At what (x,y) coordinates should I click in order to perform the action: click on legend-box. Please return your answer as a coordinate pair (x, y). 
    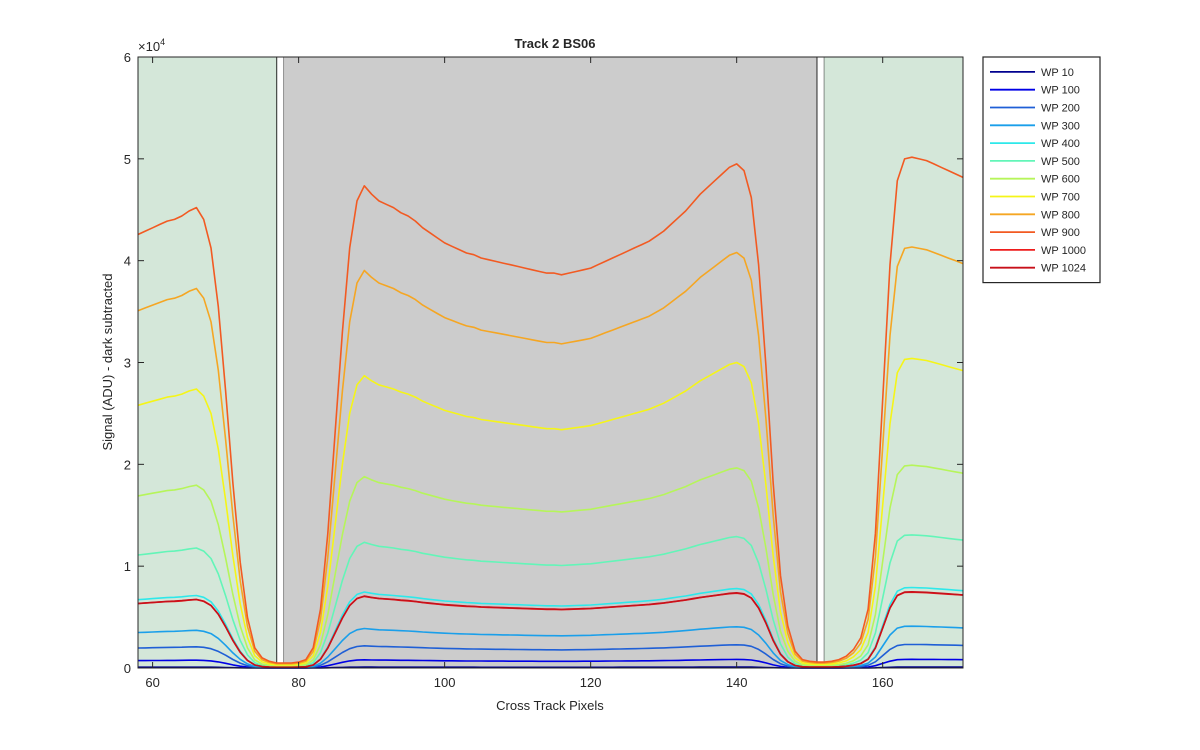
    Looking at the image, I should click on (1041, 170).